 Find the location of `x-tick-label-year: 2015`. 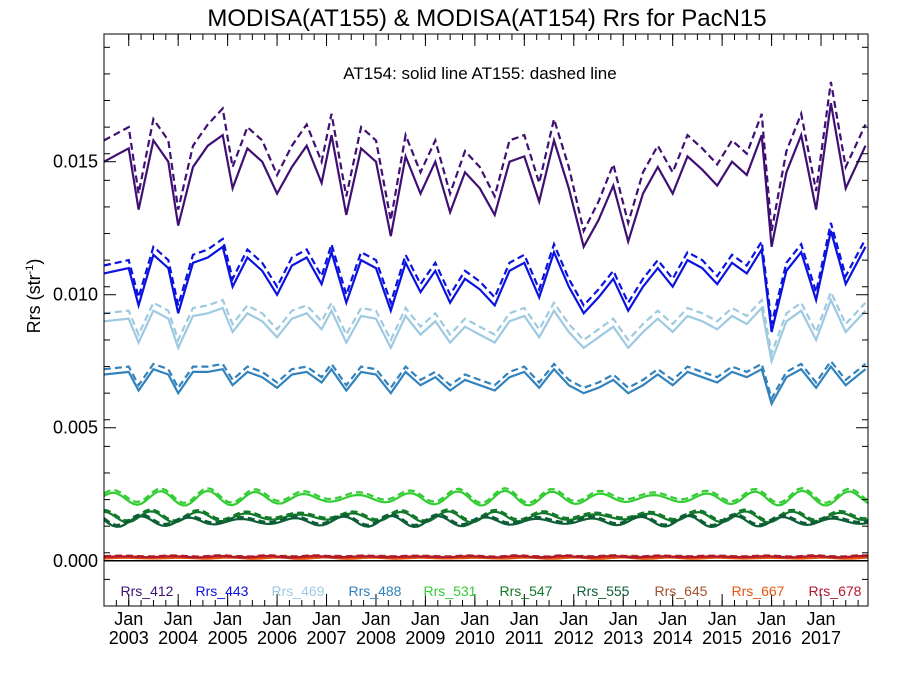

x-tick-label-year: 2015 is located at coordinates (722, 638).